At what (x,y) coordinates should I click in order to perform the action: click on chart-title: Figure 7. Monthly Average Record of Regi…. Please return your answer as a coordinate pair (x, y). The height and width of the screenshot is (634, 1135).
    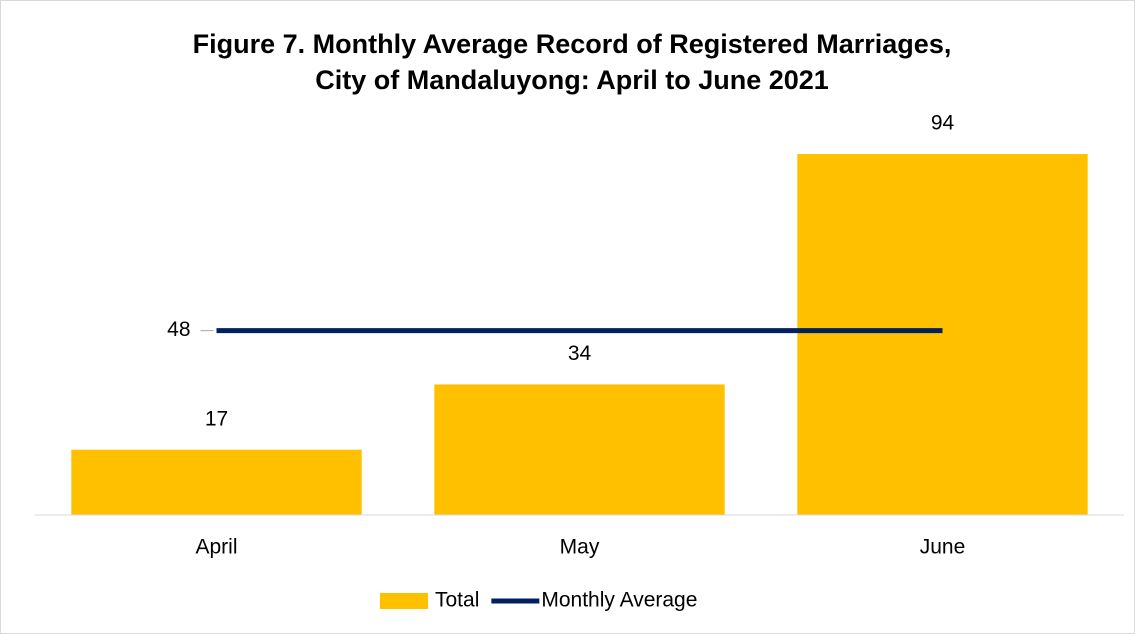
    Looking at the image, I should click on (572, 44).